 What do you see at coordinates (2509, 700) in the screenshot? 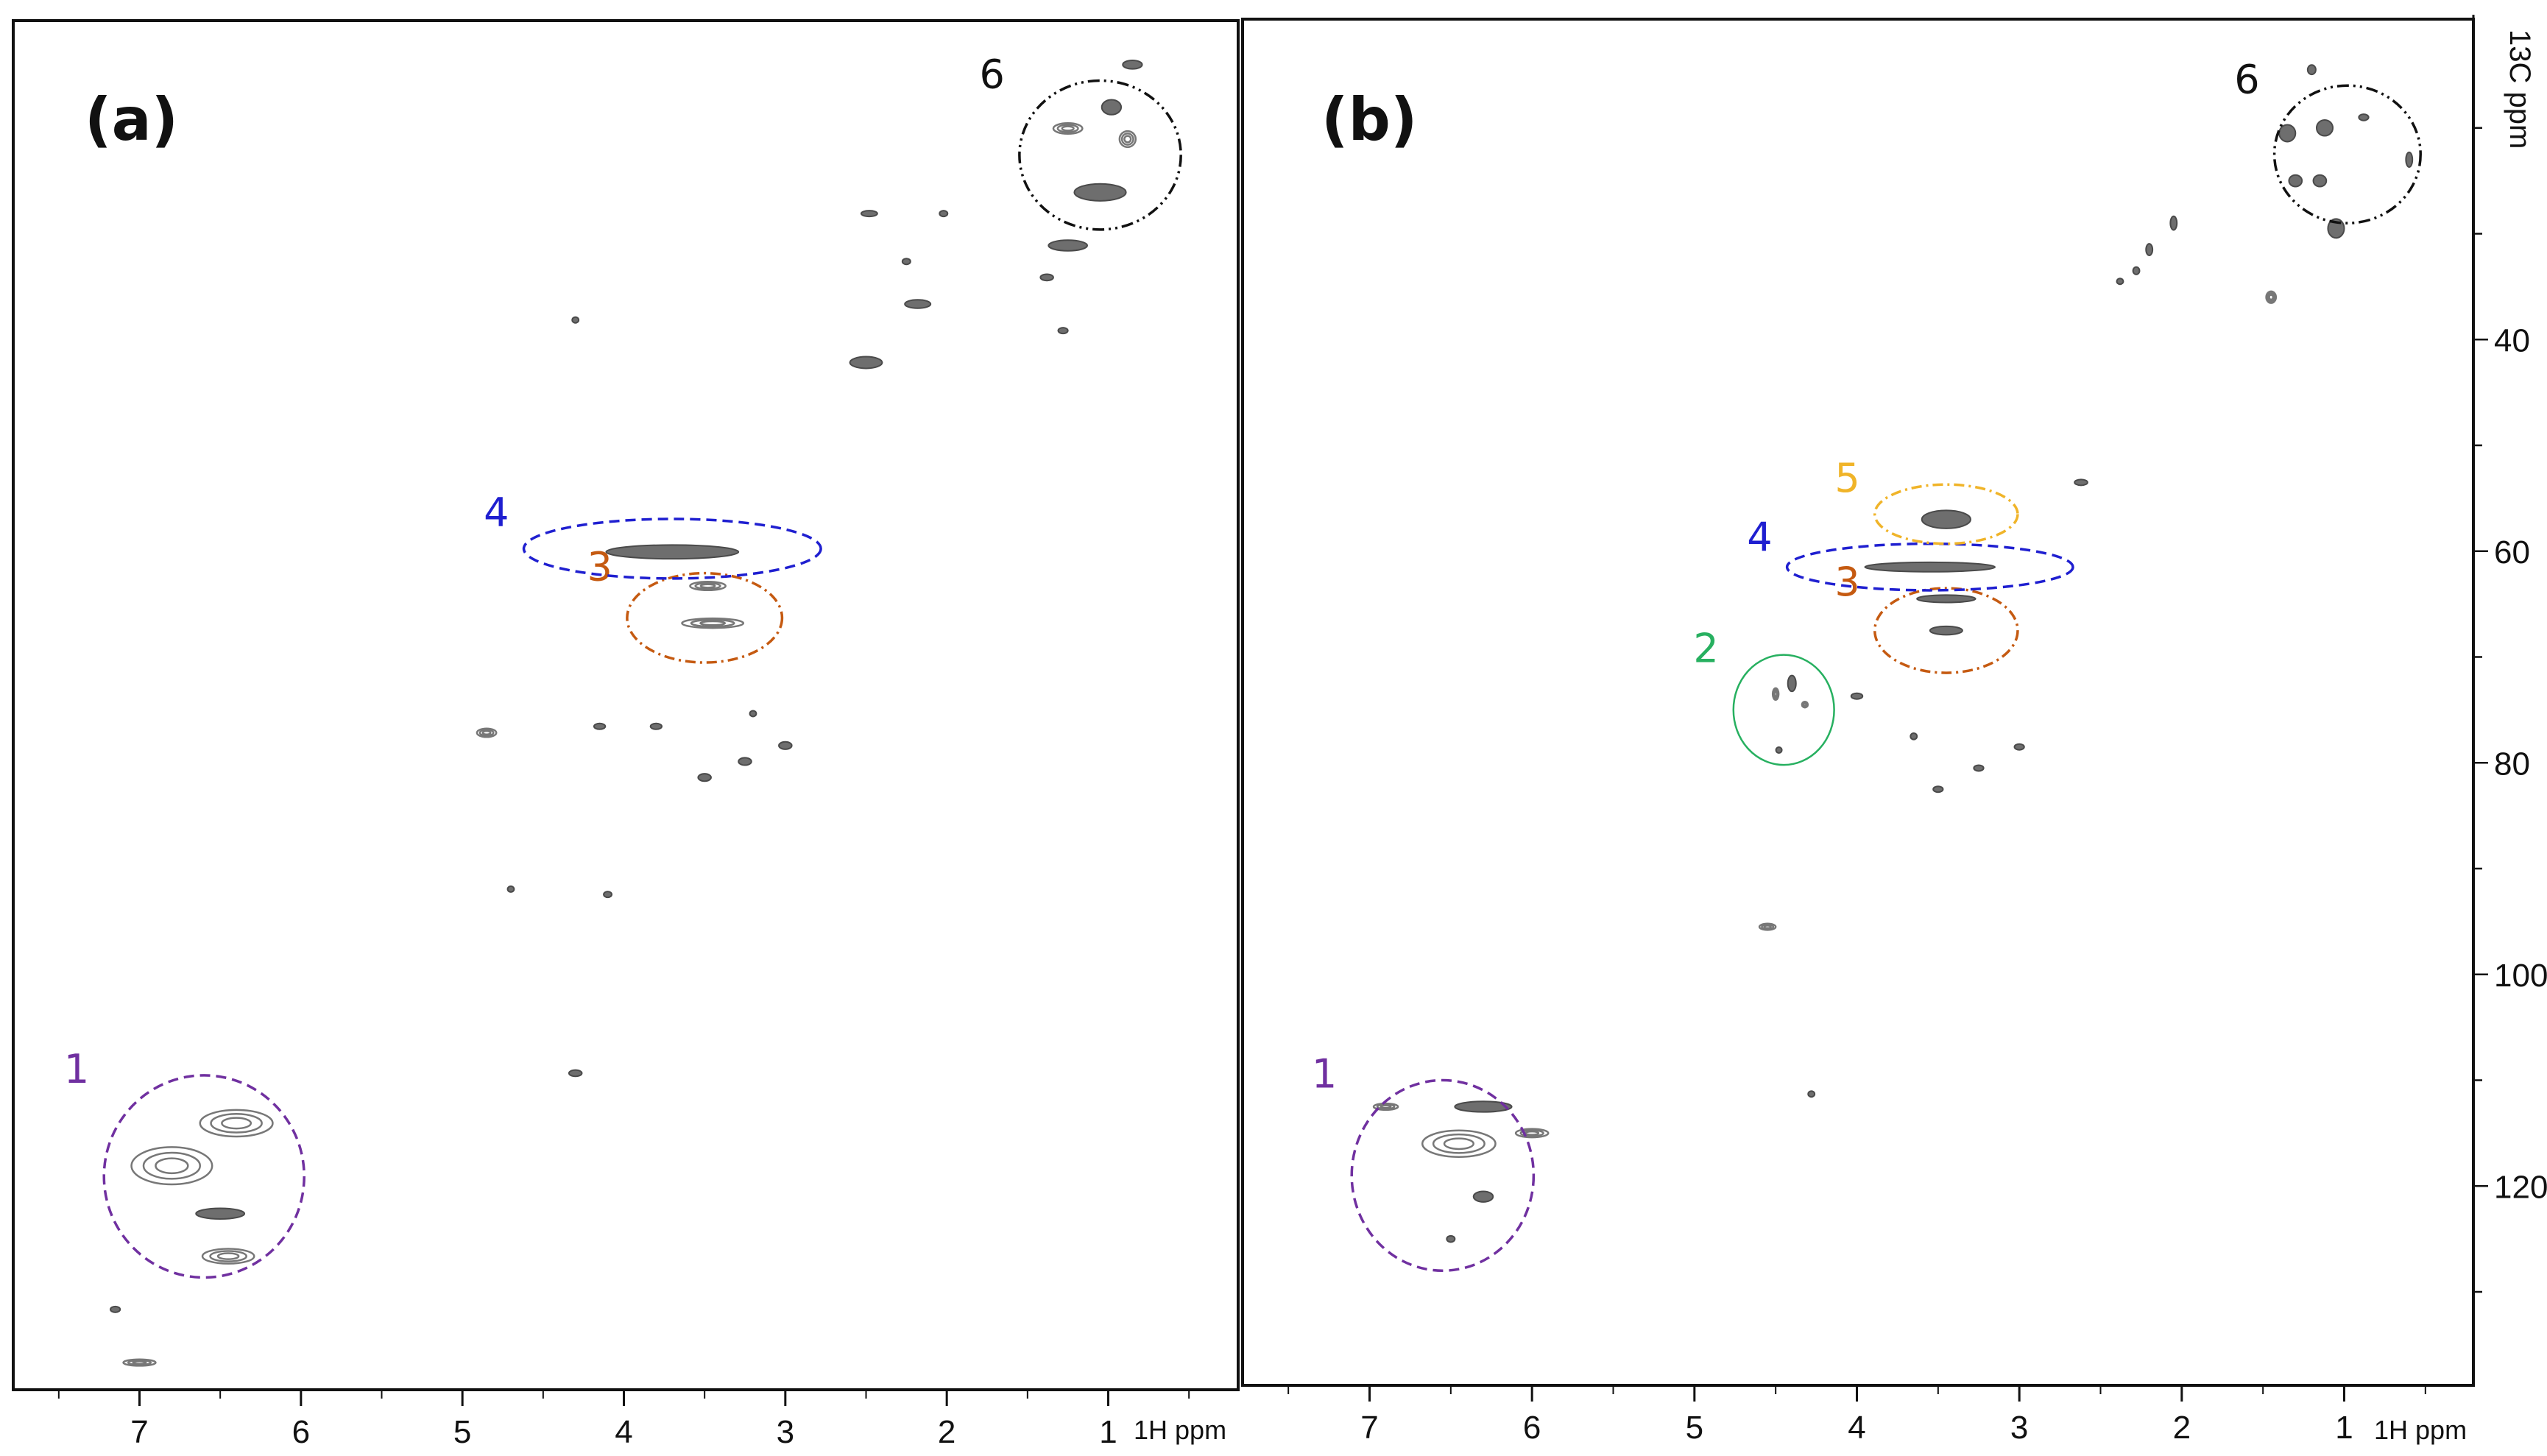
I see `panel-b-y-axis: 40 60 80 100 120` at bounding box center [2509, 700].